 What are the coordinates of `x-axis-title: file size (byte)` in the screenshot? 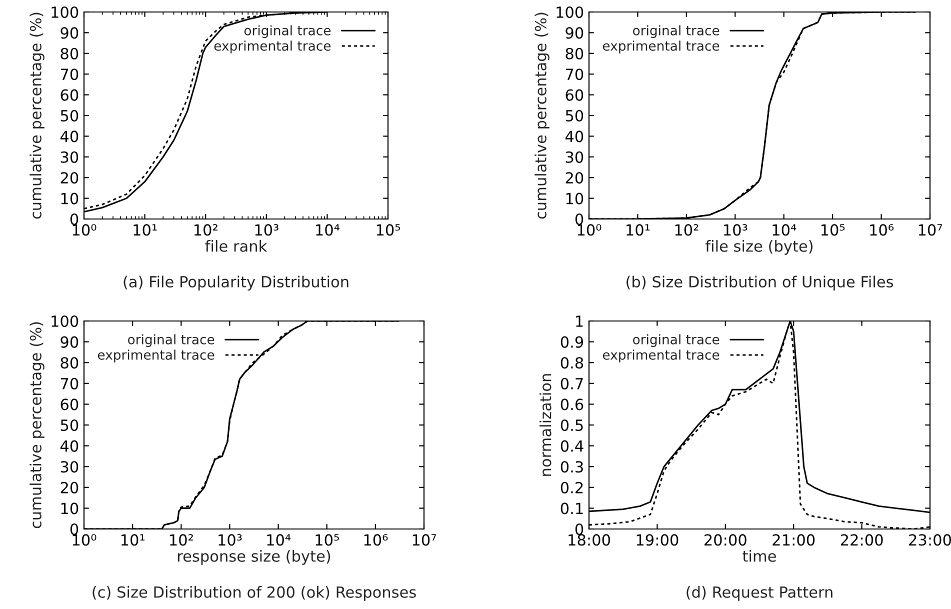 It's located at (759, 247).